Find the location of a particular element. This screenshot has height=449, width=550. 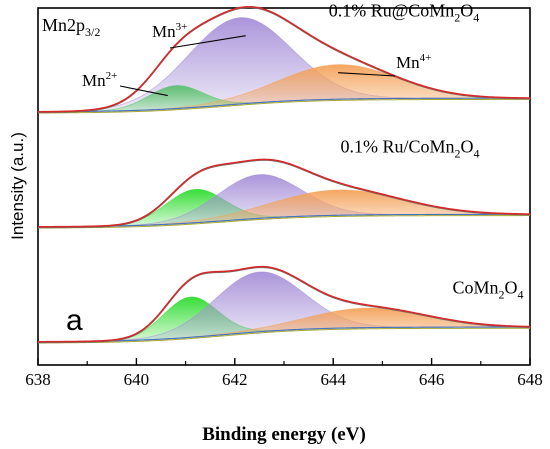

corner-label: Mn2p3/2 is located at coordinates (71, 27).